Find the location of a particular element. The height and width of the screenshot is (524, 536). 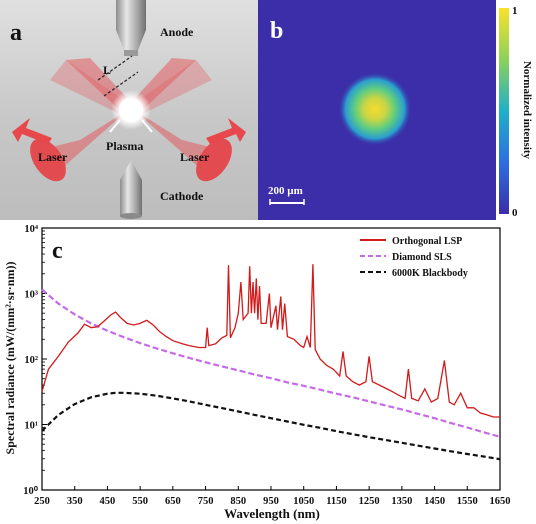

colorbar-title: Normalized intensity is located at coordinates (527, 110).